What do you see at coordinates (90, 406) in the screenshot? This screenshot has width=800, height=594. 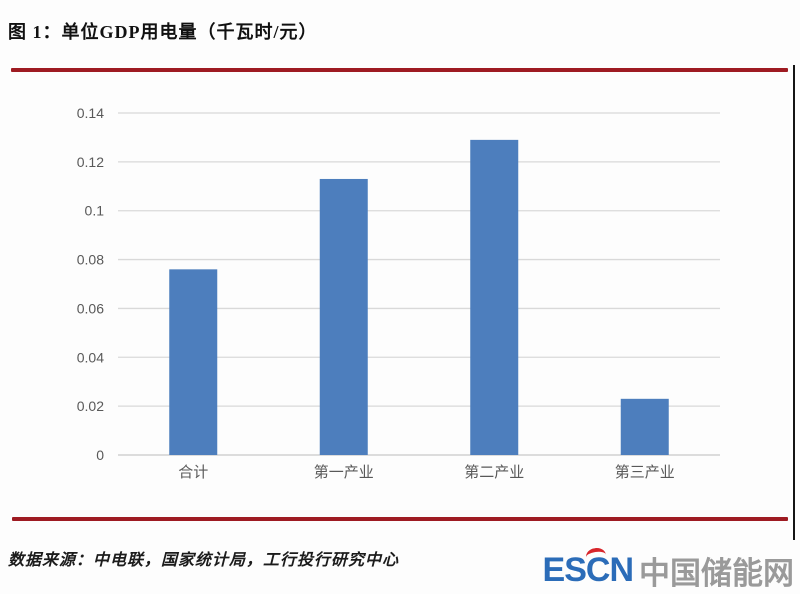 I see `y-tick-label: 0.02` at bounding box center [90, 406].